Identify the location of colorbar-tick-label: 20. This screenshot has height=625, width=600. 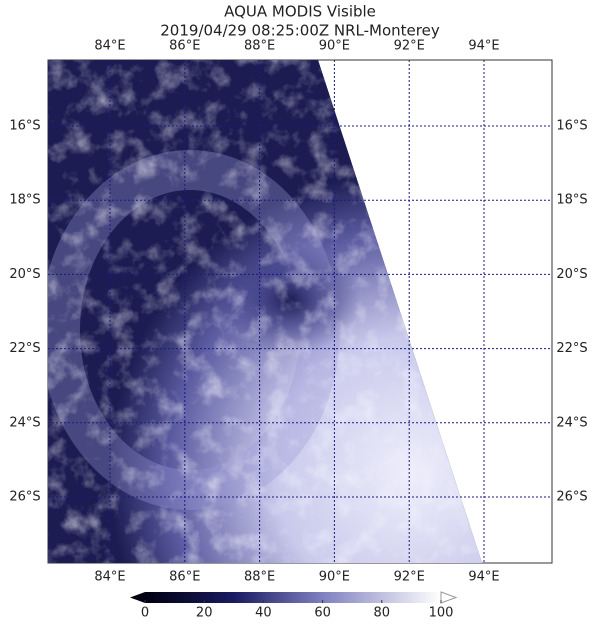
(204, 613).